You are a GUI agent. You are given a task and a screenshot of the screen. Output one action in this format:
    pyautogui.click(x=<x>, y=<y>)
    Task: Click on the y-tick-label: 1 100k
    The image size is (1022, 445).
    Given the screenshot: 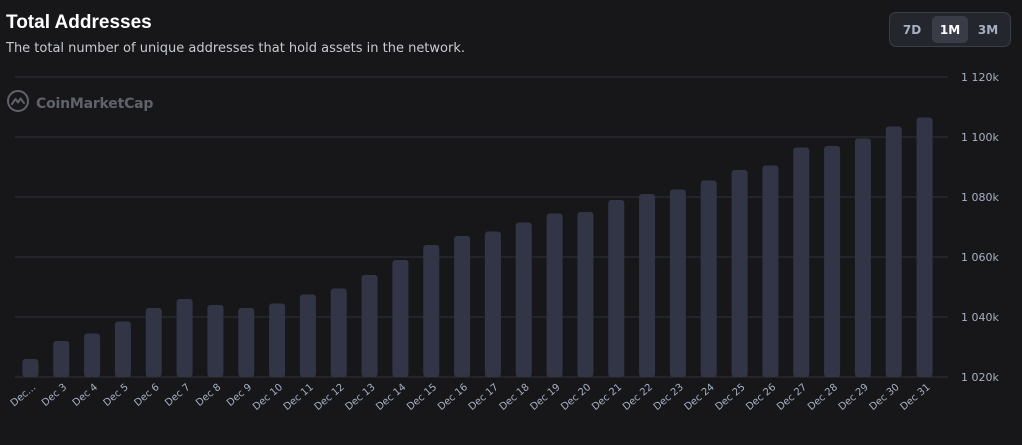 What is the action you would take?
    pyautogui.click(x=980, y=137)
    